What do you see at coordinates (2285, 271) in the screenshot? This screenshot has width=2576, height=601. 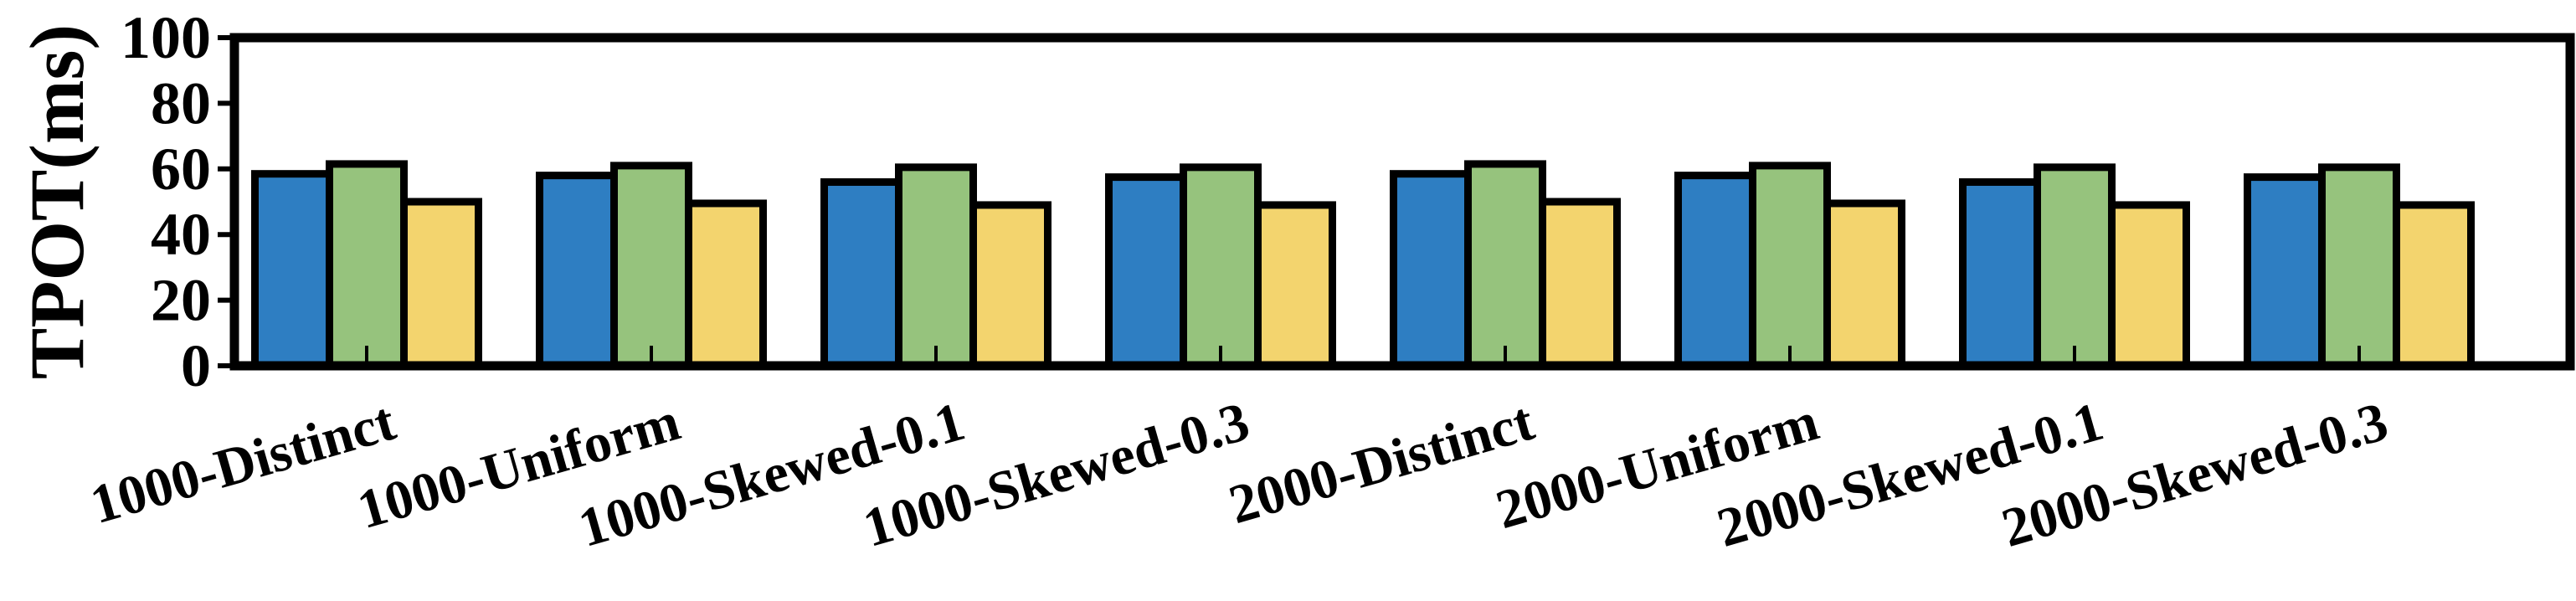 I see `bar-1-2000-skewed-0.3` at bounding box center [2285, 271].